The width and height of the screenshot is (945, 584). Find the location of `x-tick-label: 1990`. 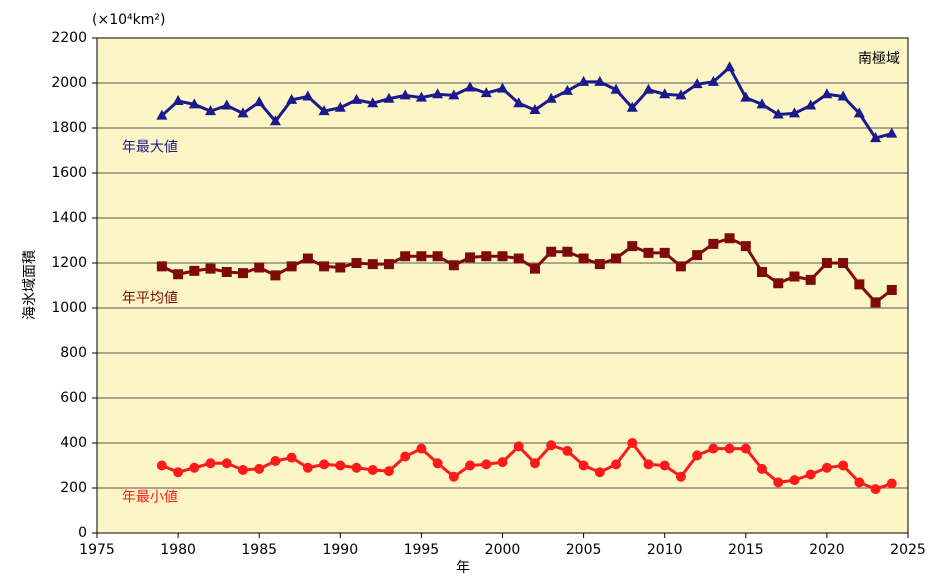

x-tick-label: 1990 is located at coordinates (340, 550).